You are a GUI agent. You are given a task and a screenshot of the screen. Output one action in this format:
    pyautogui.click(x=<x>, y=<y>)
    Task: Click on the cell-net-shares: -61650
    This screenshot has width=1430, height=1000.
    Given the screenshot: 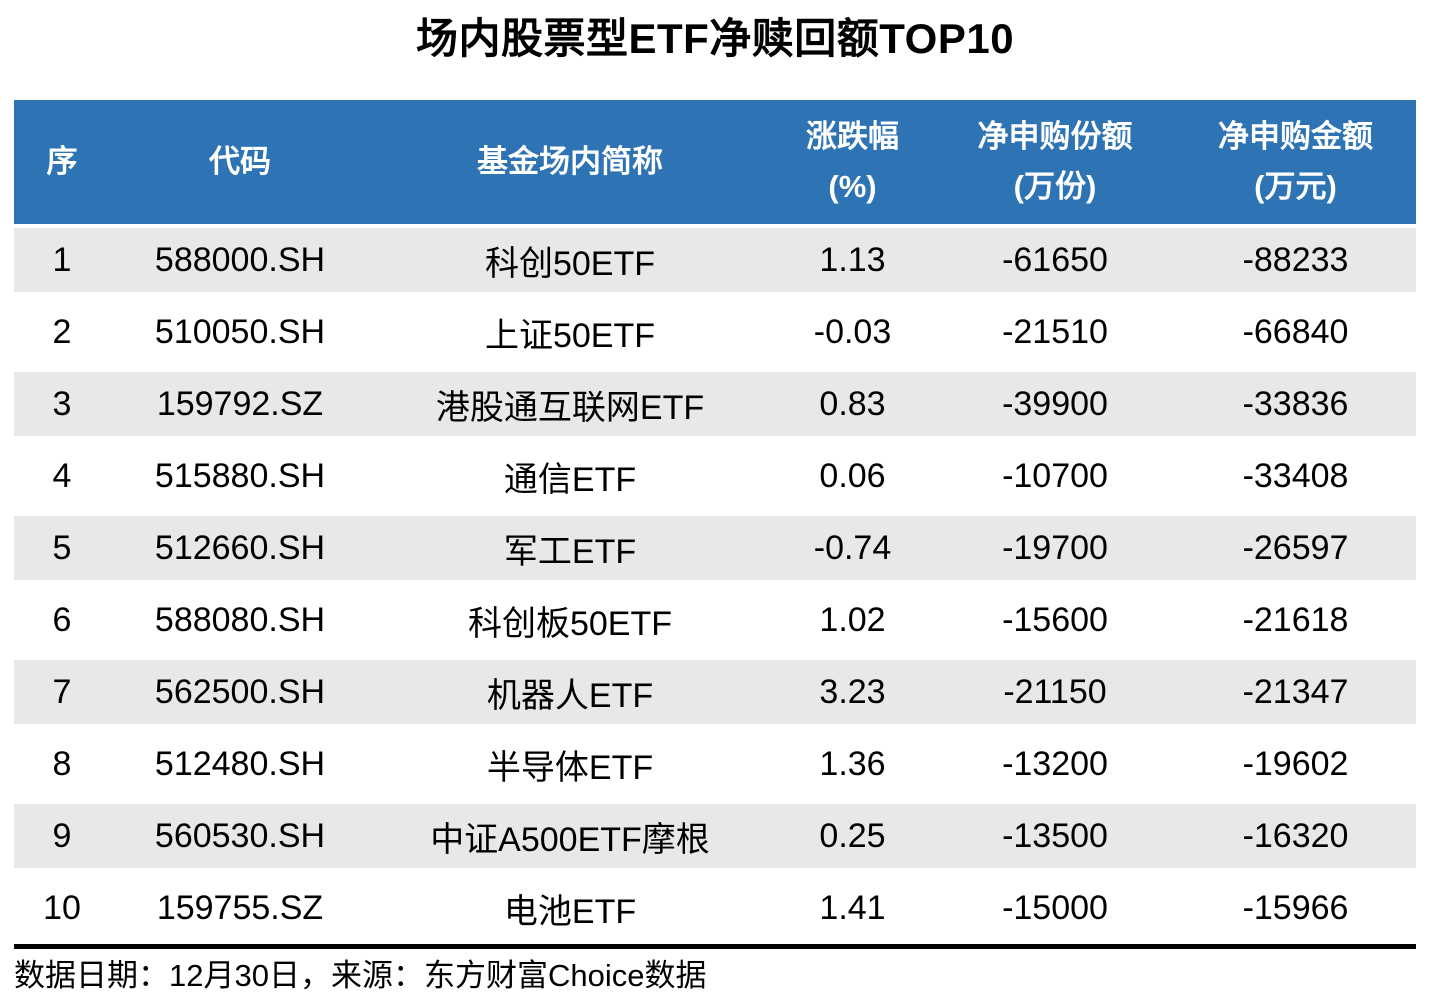 What is the action you would take?
    pyautogui.click(x=1055, y=260)
    